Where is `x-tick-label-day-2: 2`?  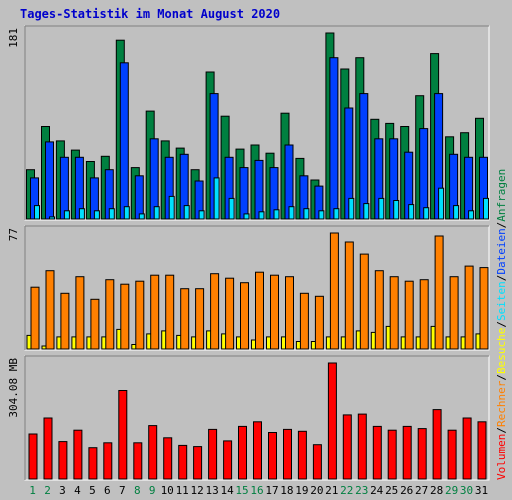
x-tick-label-day-2: 2 is located at coordinates (47, 490).